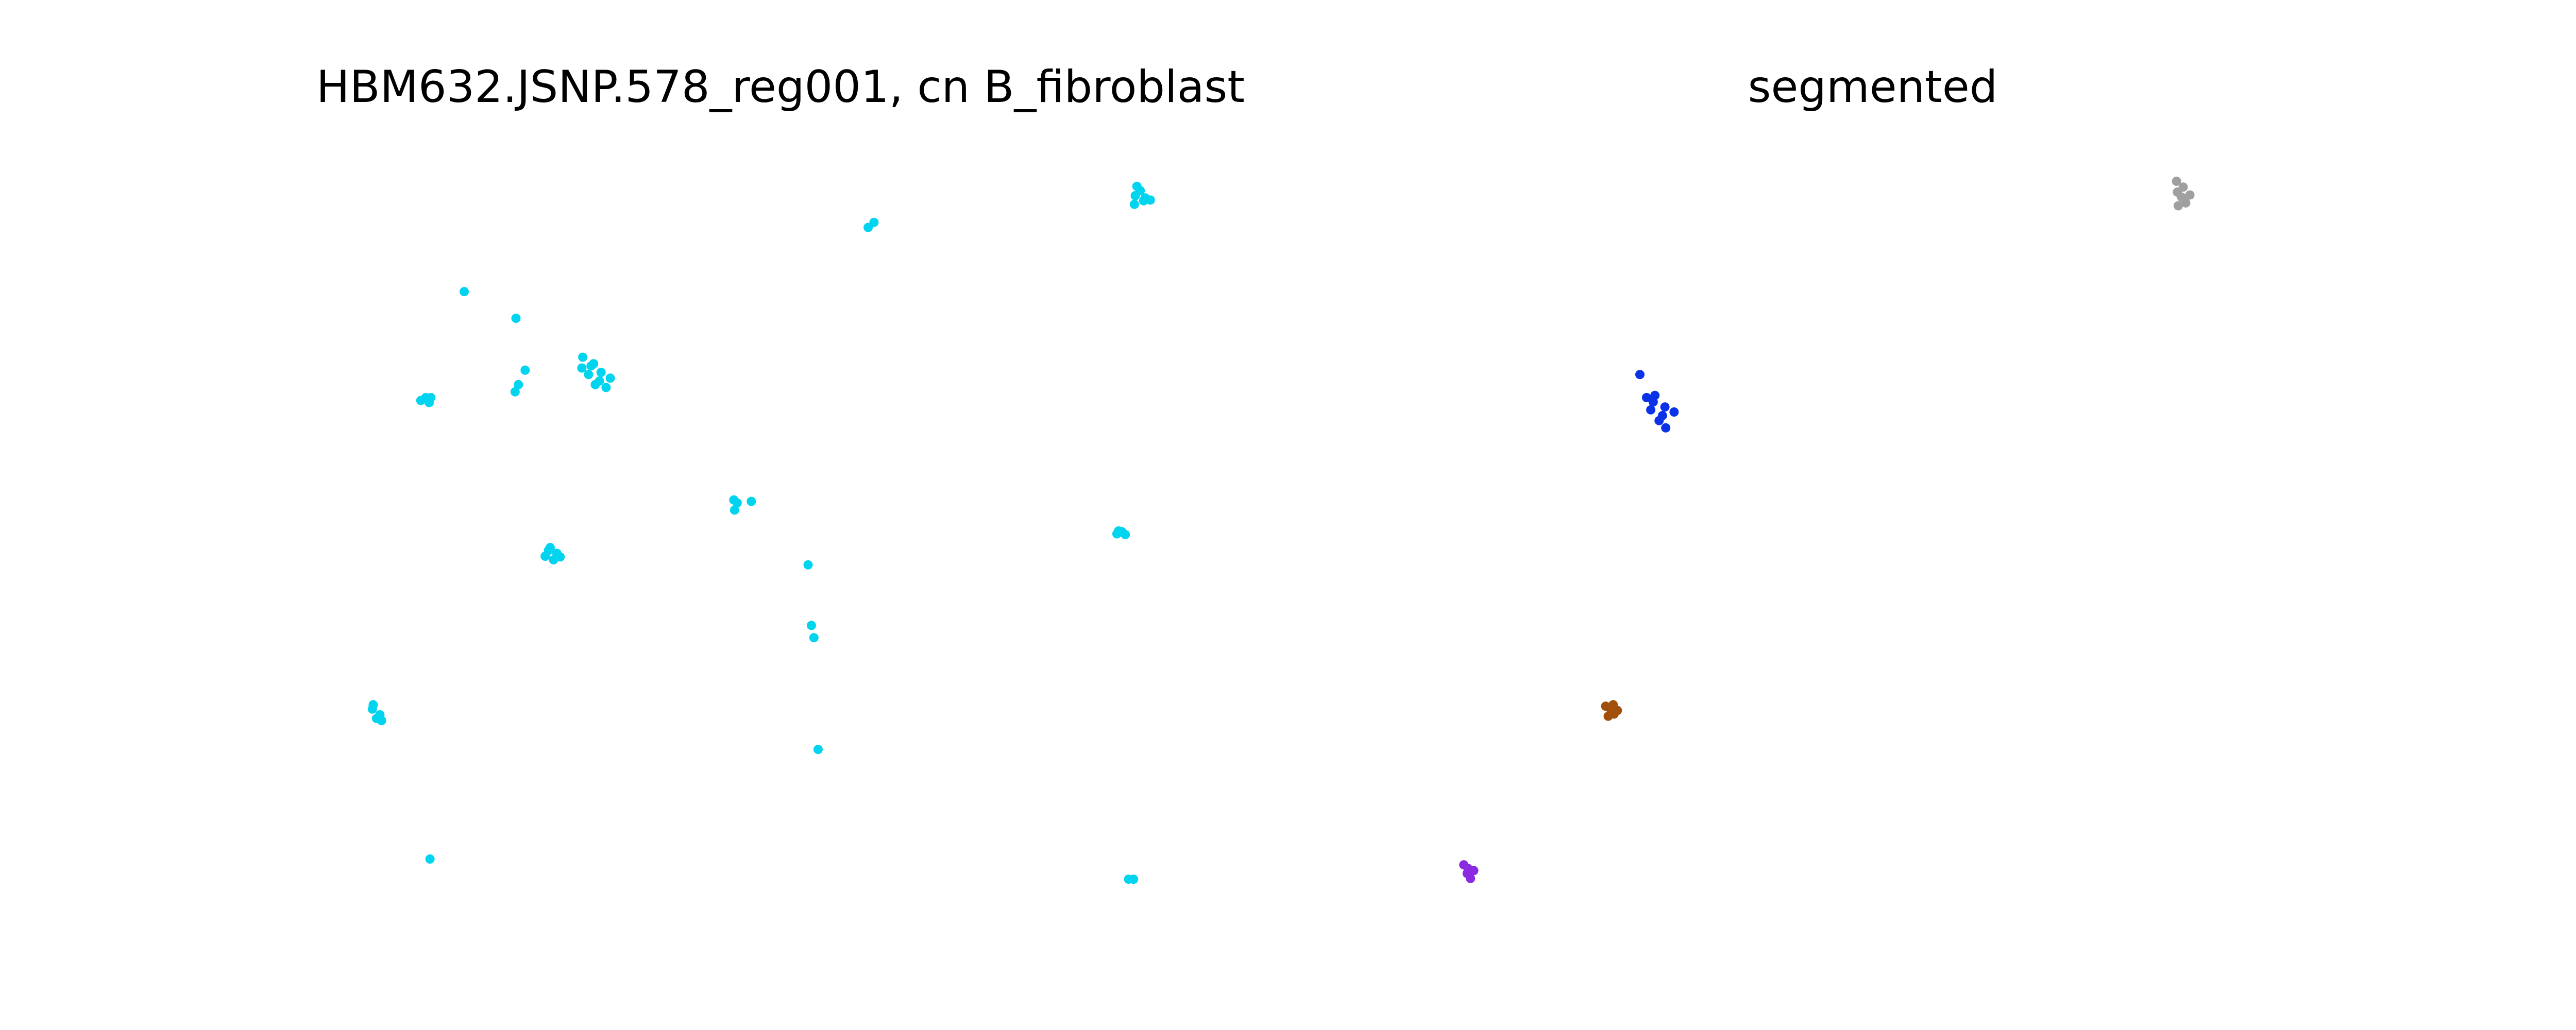 Image resolution: width=2576 pixels, height=1030 pixels. Describe the element at coordinates (780, 87) in the screenshot. I see `left-panel-title: HBM632.JSNP.578_reg001, cn B_fibroblast` at that location.